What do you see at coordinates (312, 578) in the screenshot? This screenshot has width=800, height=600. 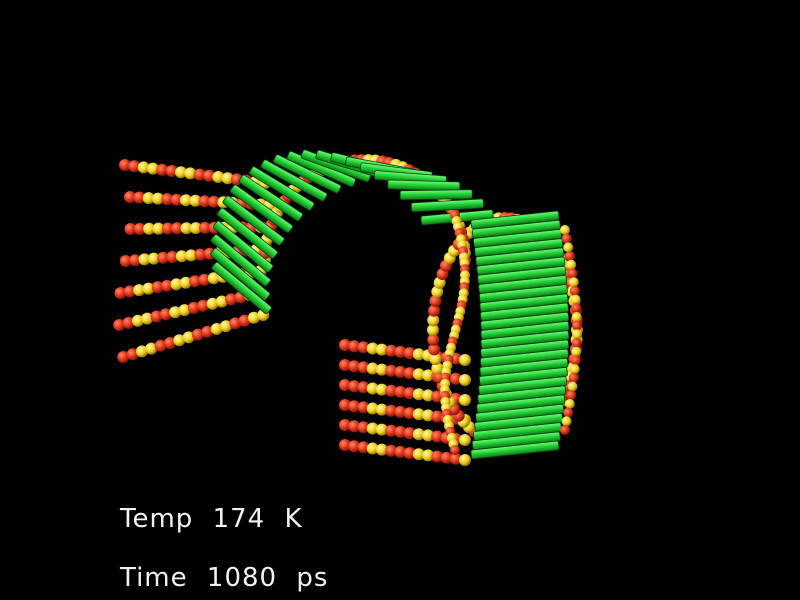 I see `time-unit: ps` at bounding box center [312, 578].